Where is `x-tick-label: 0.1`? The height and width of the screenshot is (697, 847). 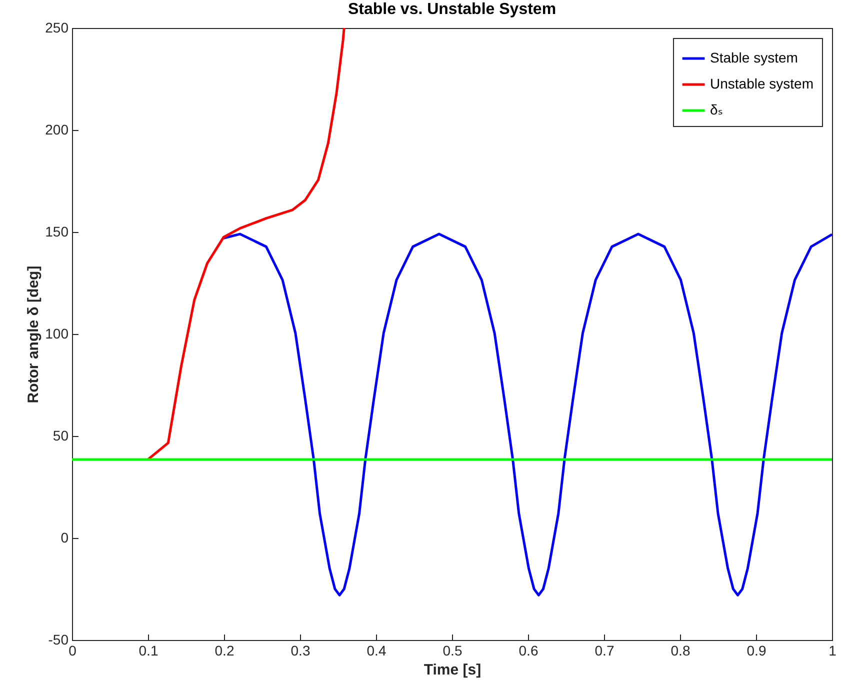
x-tick-label: 0.1 is located at coordinates (148, 650).